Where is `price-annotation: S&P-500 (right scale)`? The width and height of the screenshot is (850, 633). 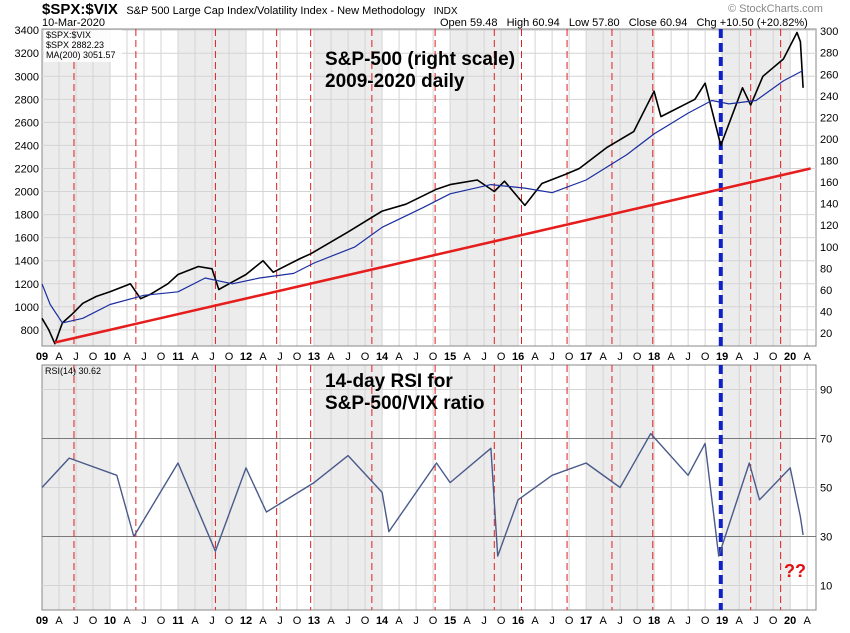
price-annotation: S&P-500 (right scale) is located at coordinates (420, 59).